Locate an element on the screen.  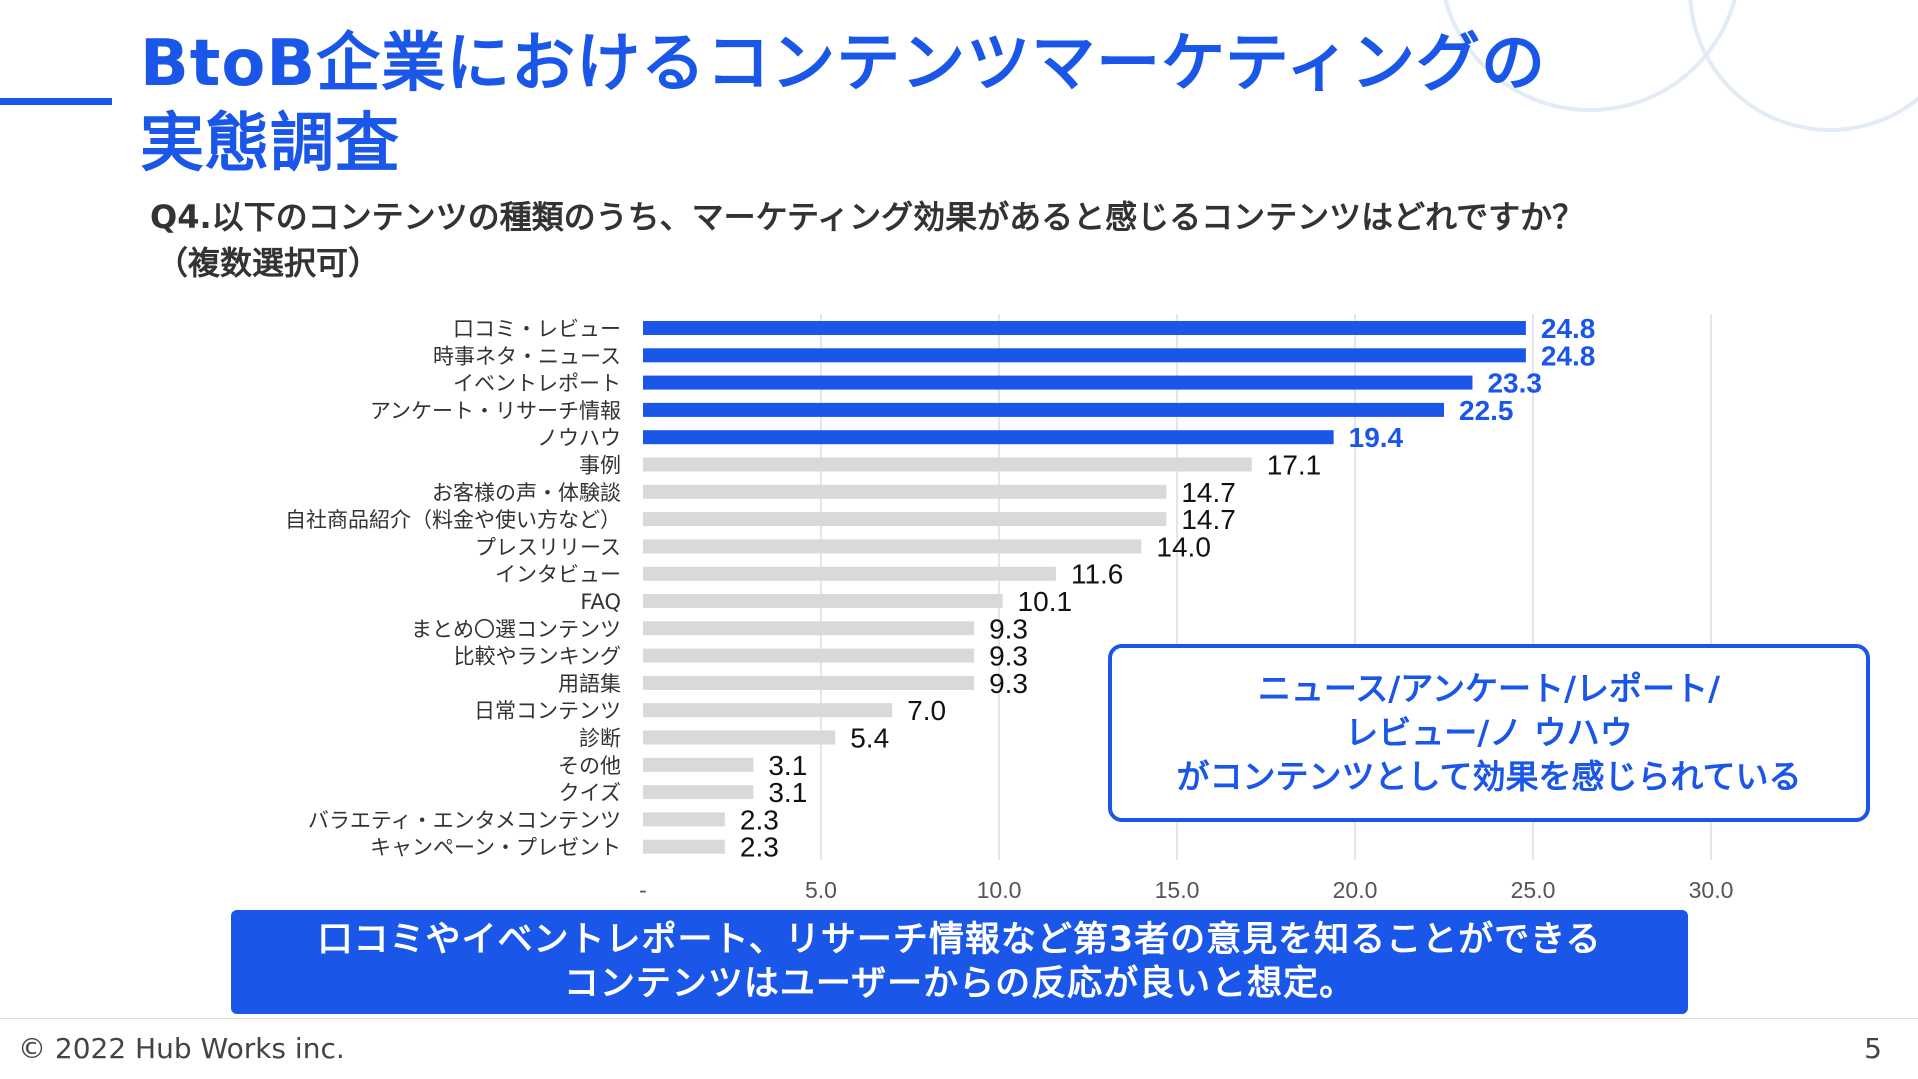
category-label: イベントレポート is located at coordinates (537, 384).